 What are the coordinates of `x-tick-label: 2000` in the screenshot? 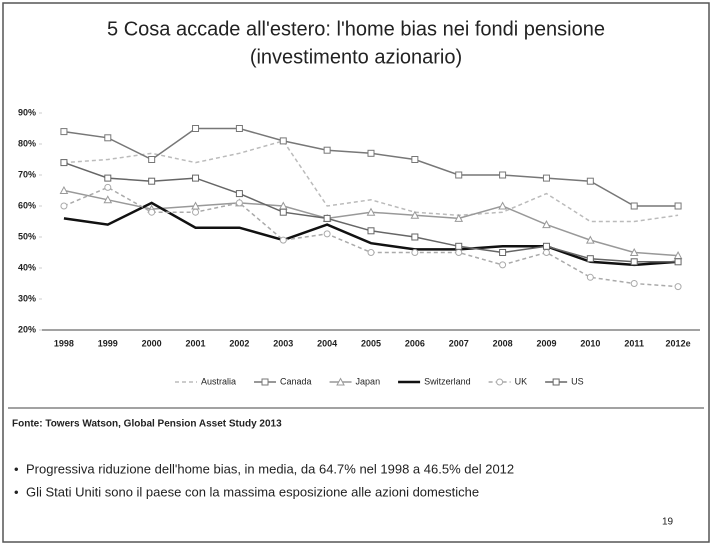 It's located at (152, 343).